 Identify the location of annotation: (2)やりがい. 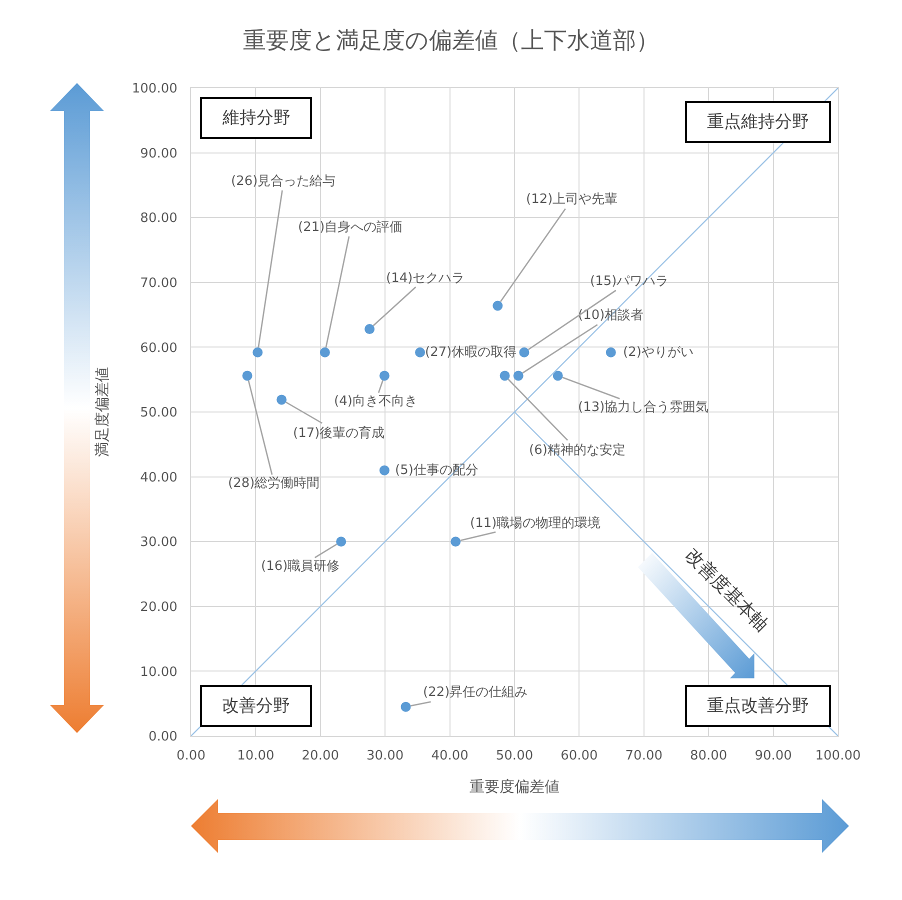
(658, 352).